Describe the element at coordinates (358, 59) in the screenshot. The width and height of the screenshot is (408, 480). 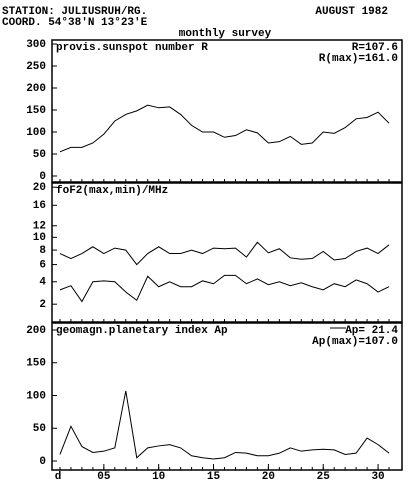
I see `annotation: R(max)=161.0` at that location.